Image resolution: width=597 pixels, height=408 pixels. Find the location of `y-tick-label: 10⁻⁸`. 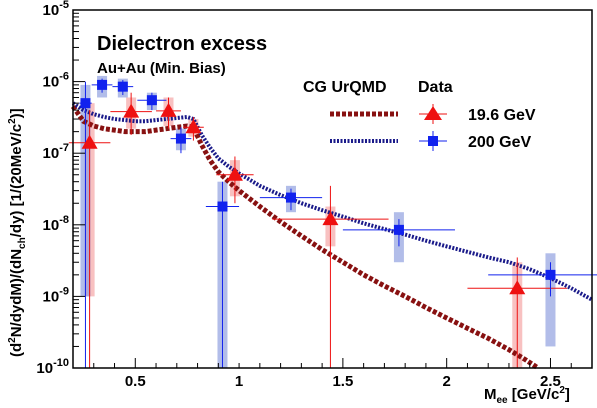

y-tick-label: 10⁻⁸ is located at coordinates (56, 224).